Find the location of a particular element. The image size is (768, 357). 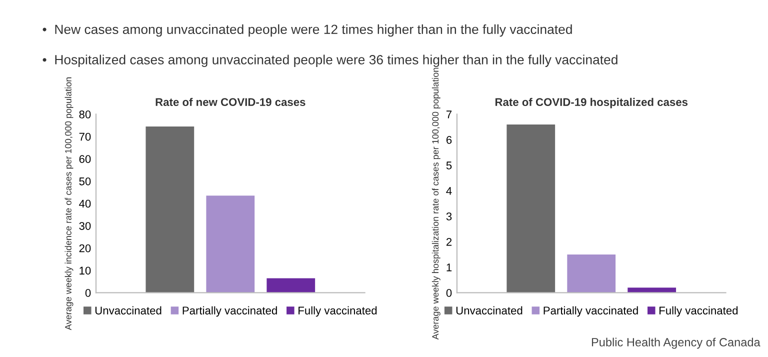

y-axis-title: Average weekly hospitalization rate of cases per 100,000 population is located at coordinates (436, 204).